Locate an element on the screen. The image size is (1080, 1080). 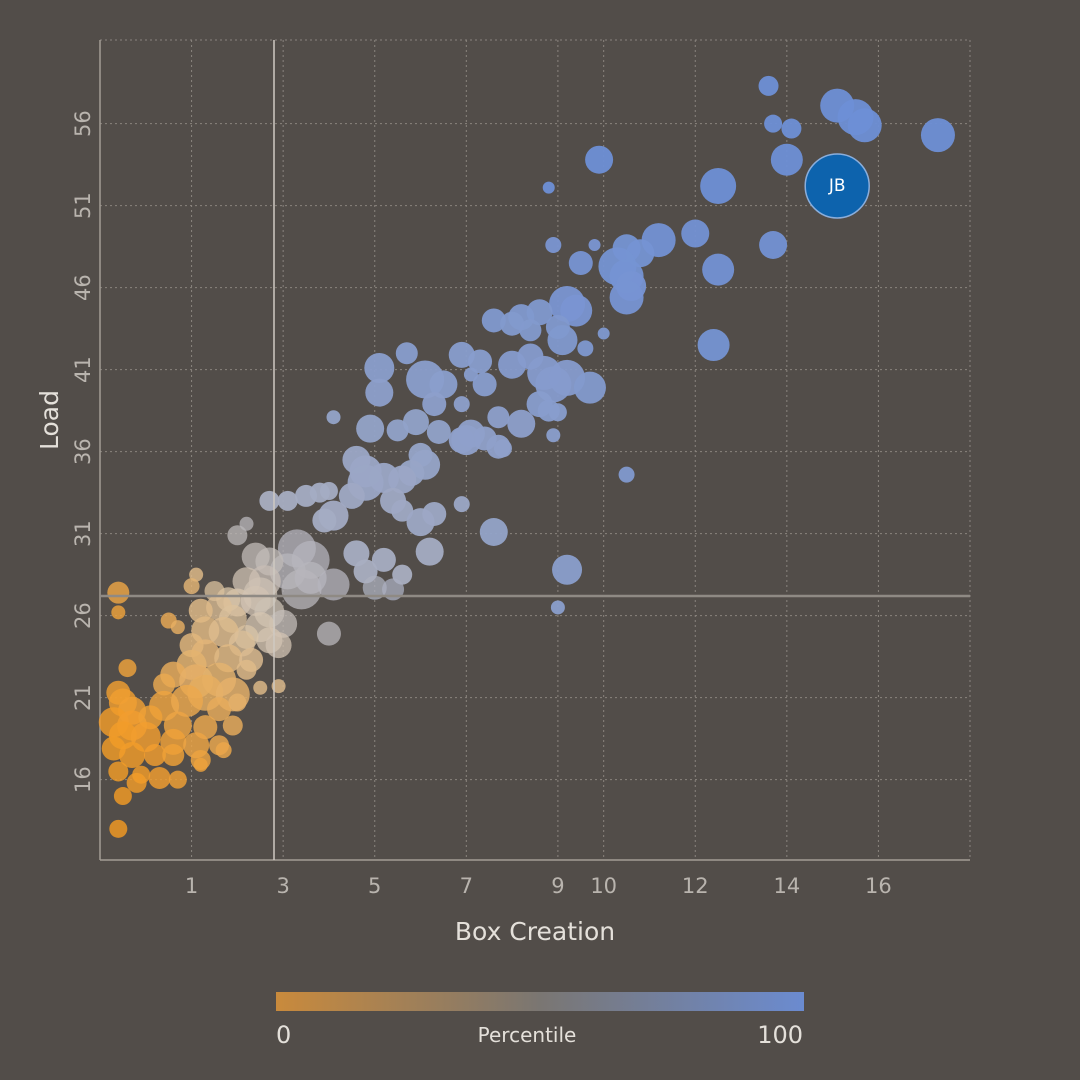
y-tick-label: 26 is located at coordinates (83, 615).